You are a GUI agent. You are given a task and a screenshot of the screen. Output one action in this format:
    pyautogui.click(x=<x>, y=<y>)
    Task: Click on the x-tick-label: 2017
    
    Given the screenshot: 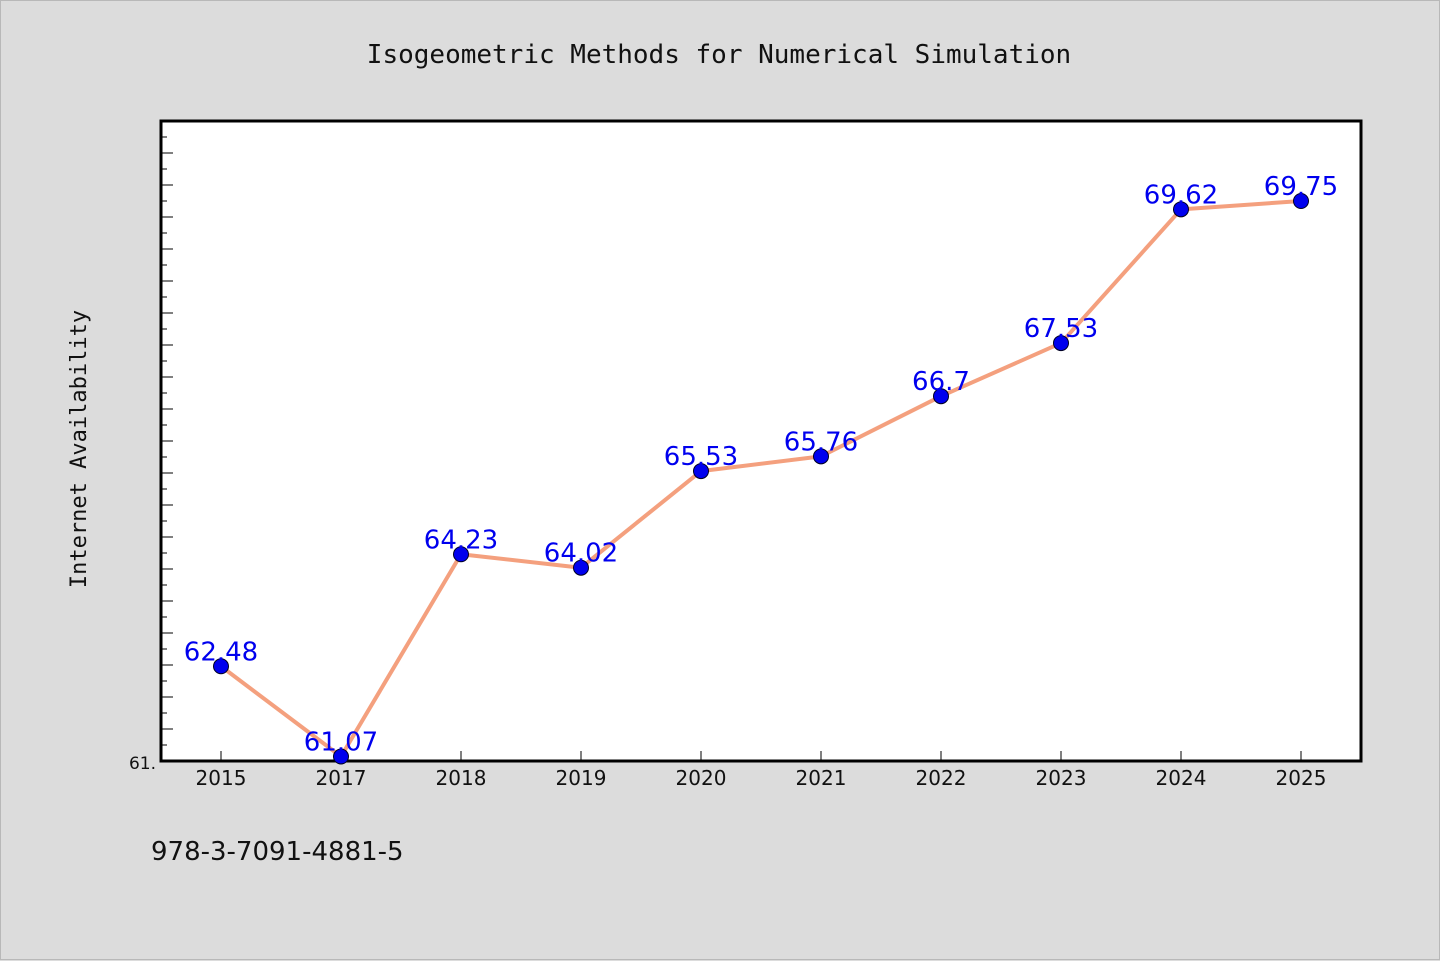 What is the action you would take?
    pyautogui.click(x=341, y=778)
    